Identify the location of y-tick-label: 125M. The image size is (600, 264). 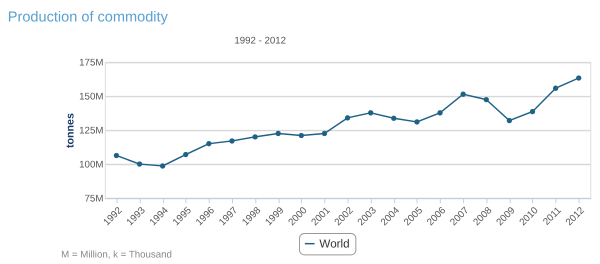
(91, 130).